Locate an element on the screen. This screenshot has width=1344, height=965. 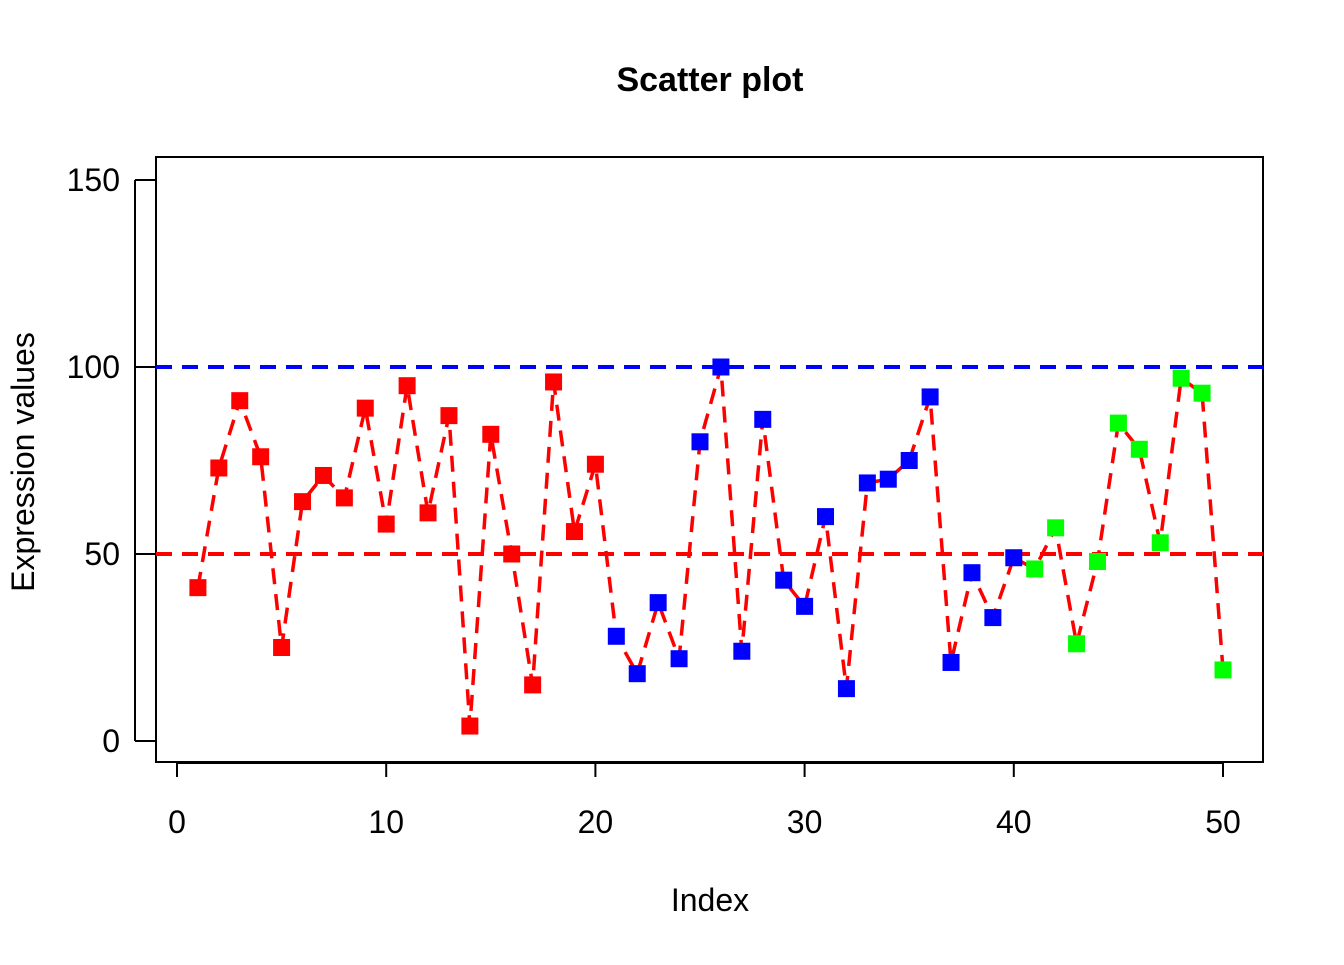
x-axis-label: Index is located at coordinates (710, 900).